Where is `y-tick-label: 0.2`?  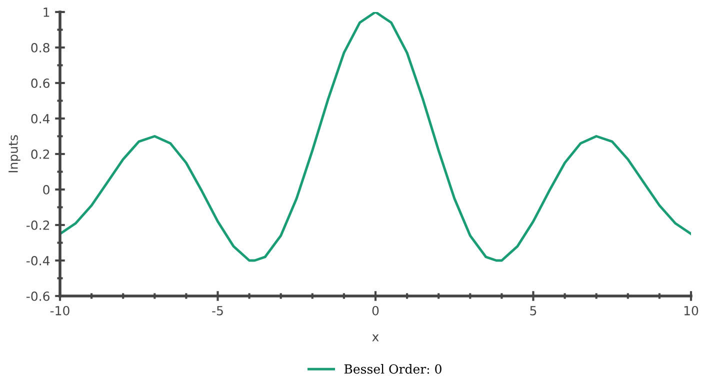 y-tick-label: 0.2 is located at coordinates (40, 154).